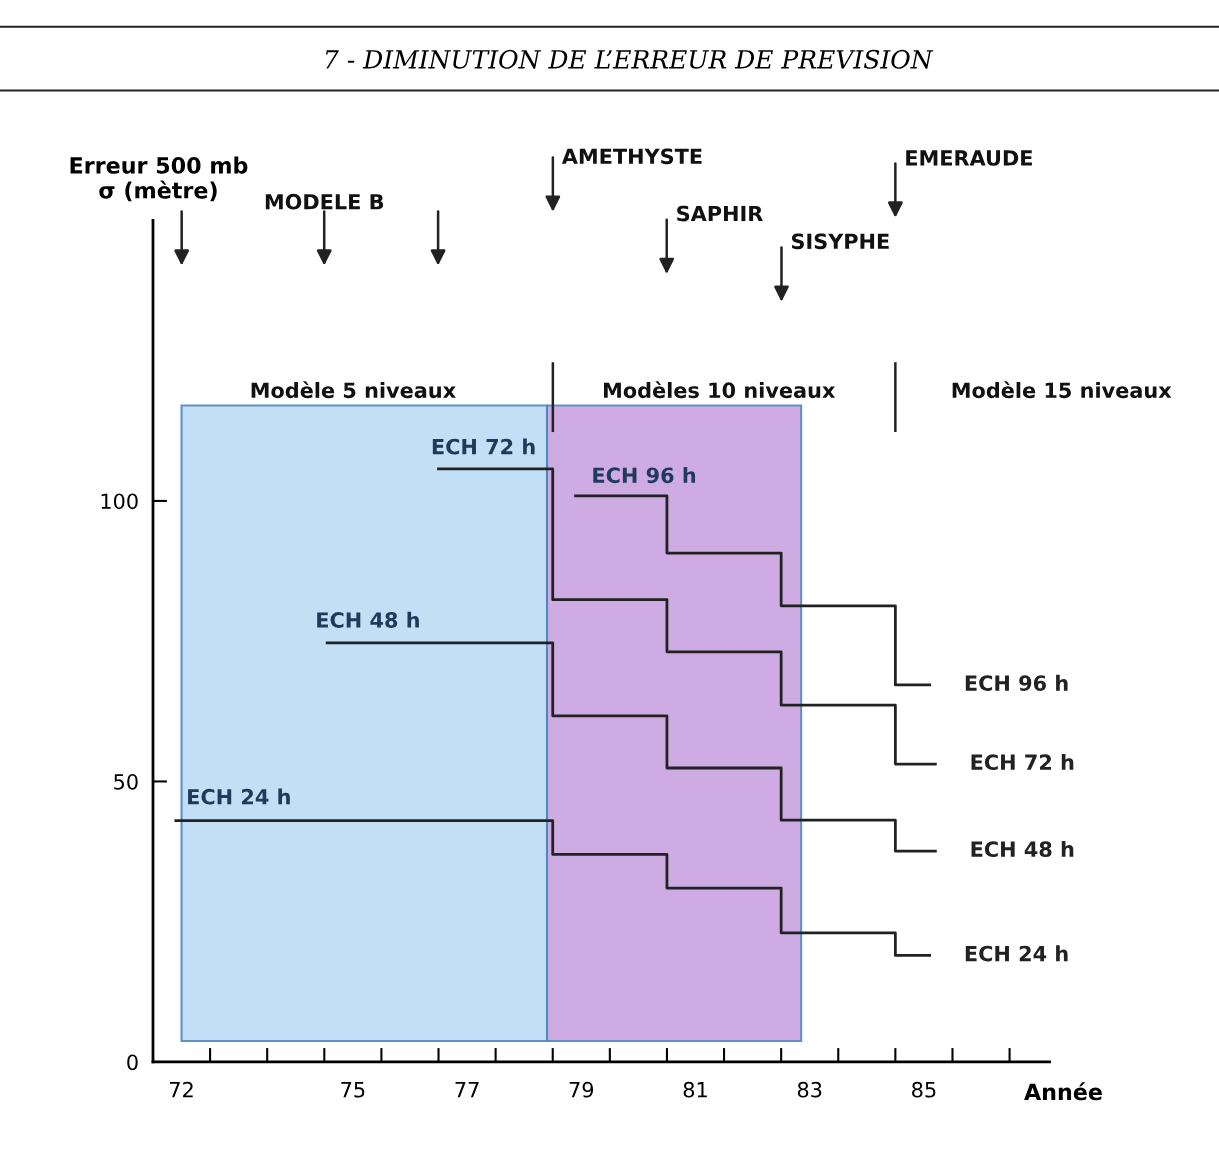 This screenshot has width=1219, height=1160. What do you see at coordinates (720, 390) in the screenshot?
I see `annotation: Modèles 10 niveaux` at bounding box center [720, 390].